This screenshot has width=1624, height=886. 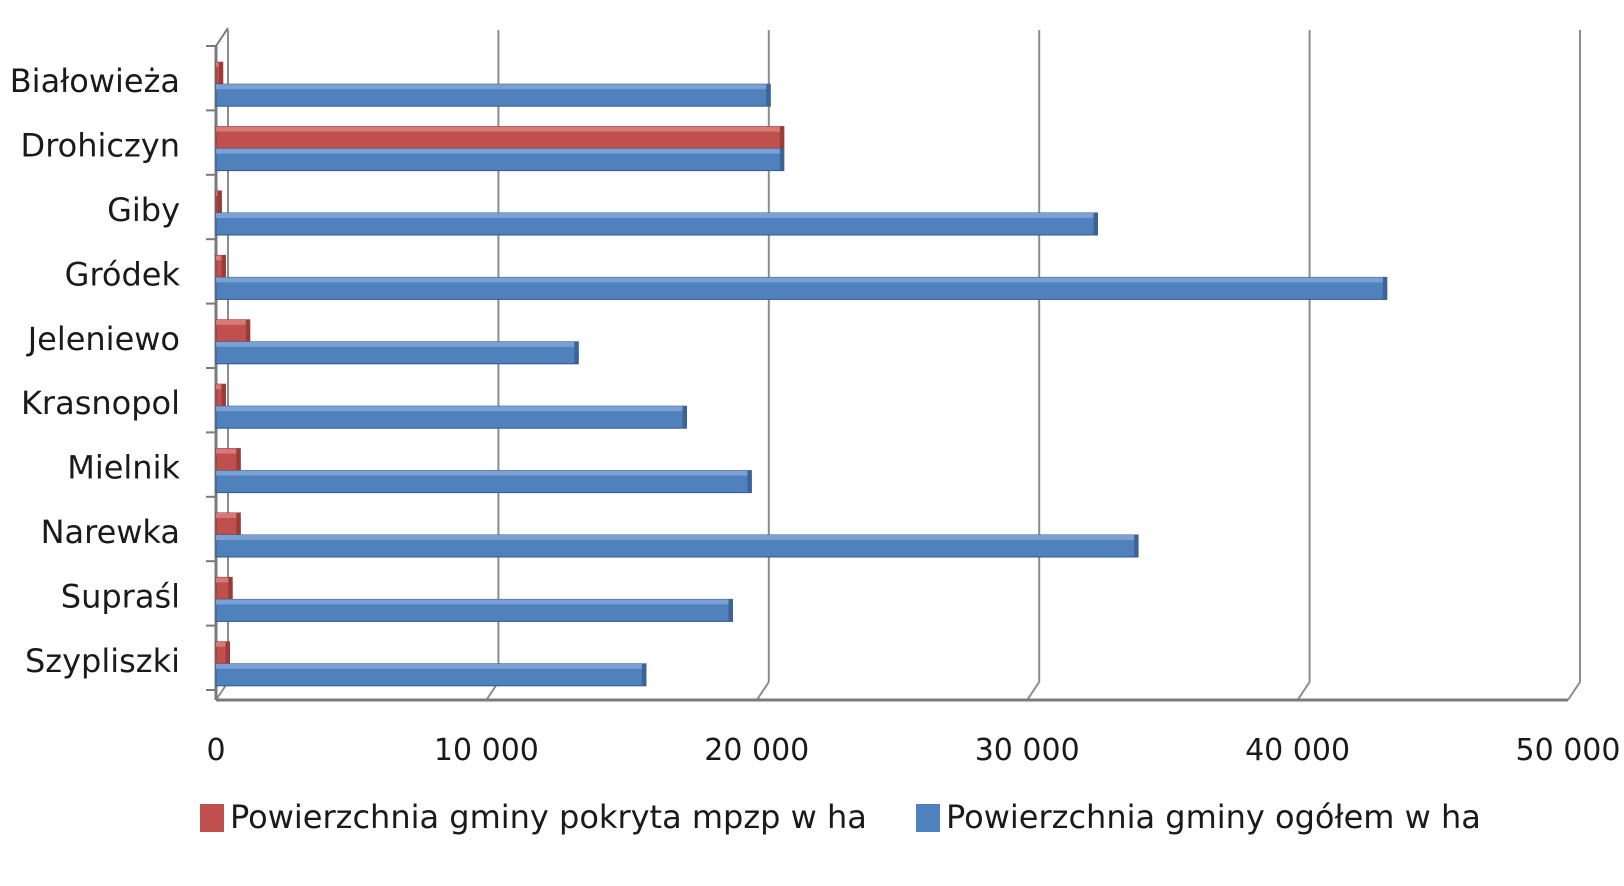 What do you see at coordinates (223, 653) in the screenshot?
I see `bar-szypliszki-mpzp` at bounding box center [223, 653].